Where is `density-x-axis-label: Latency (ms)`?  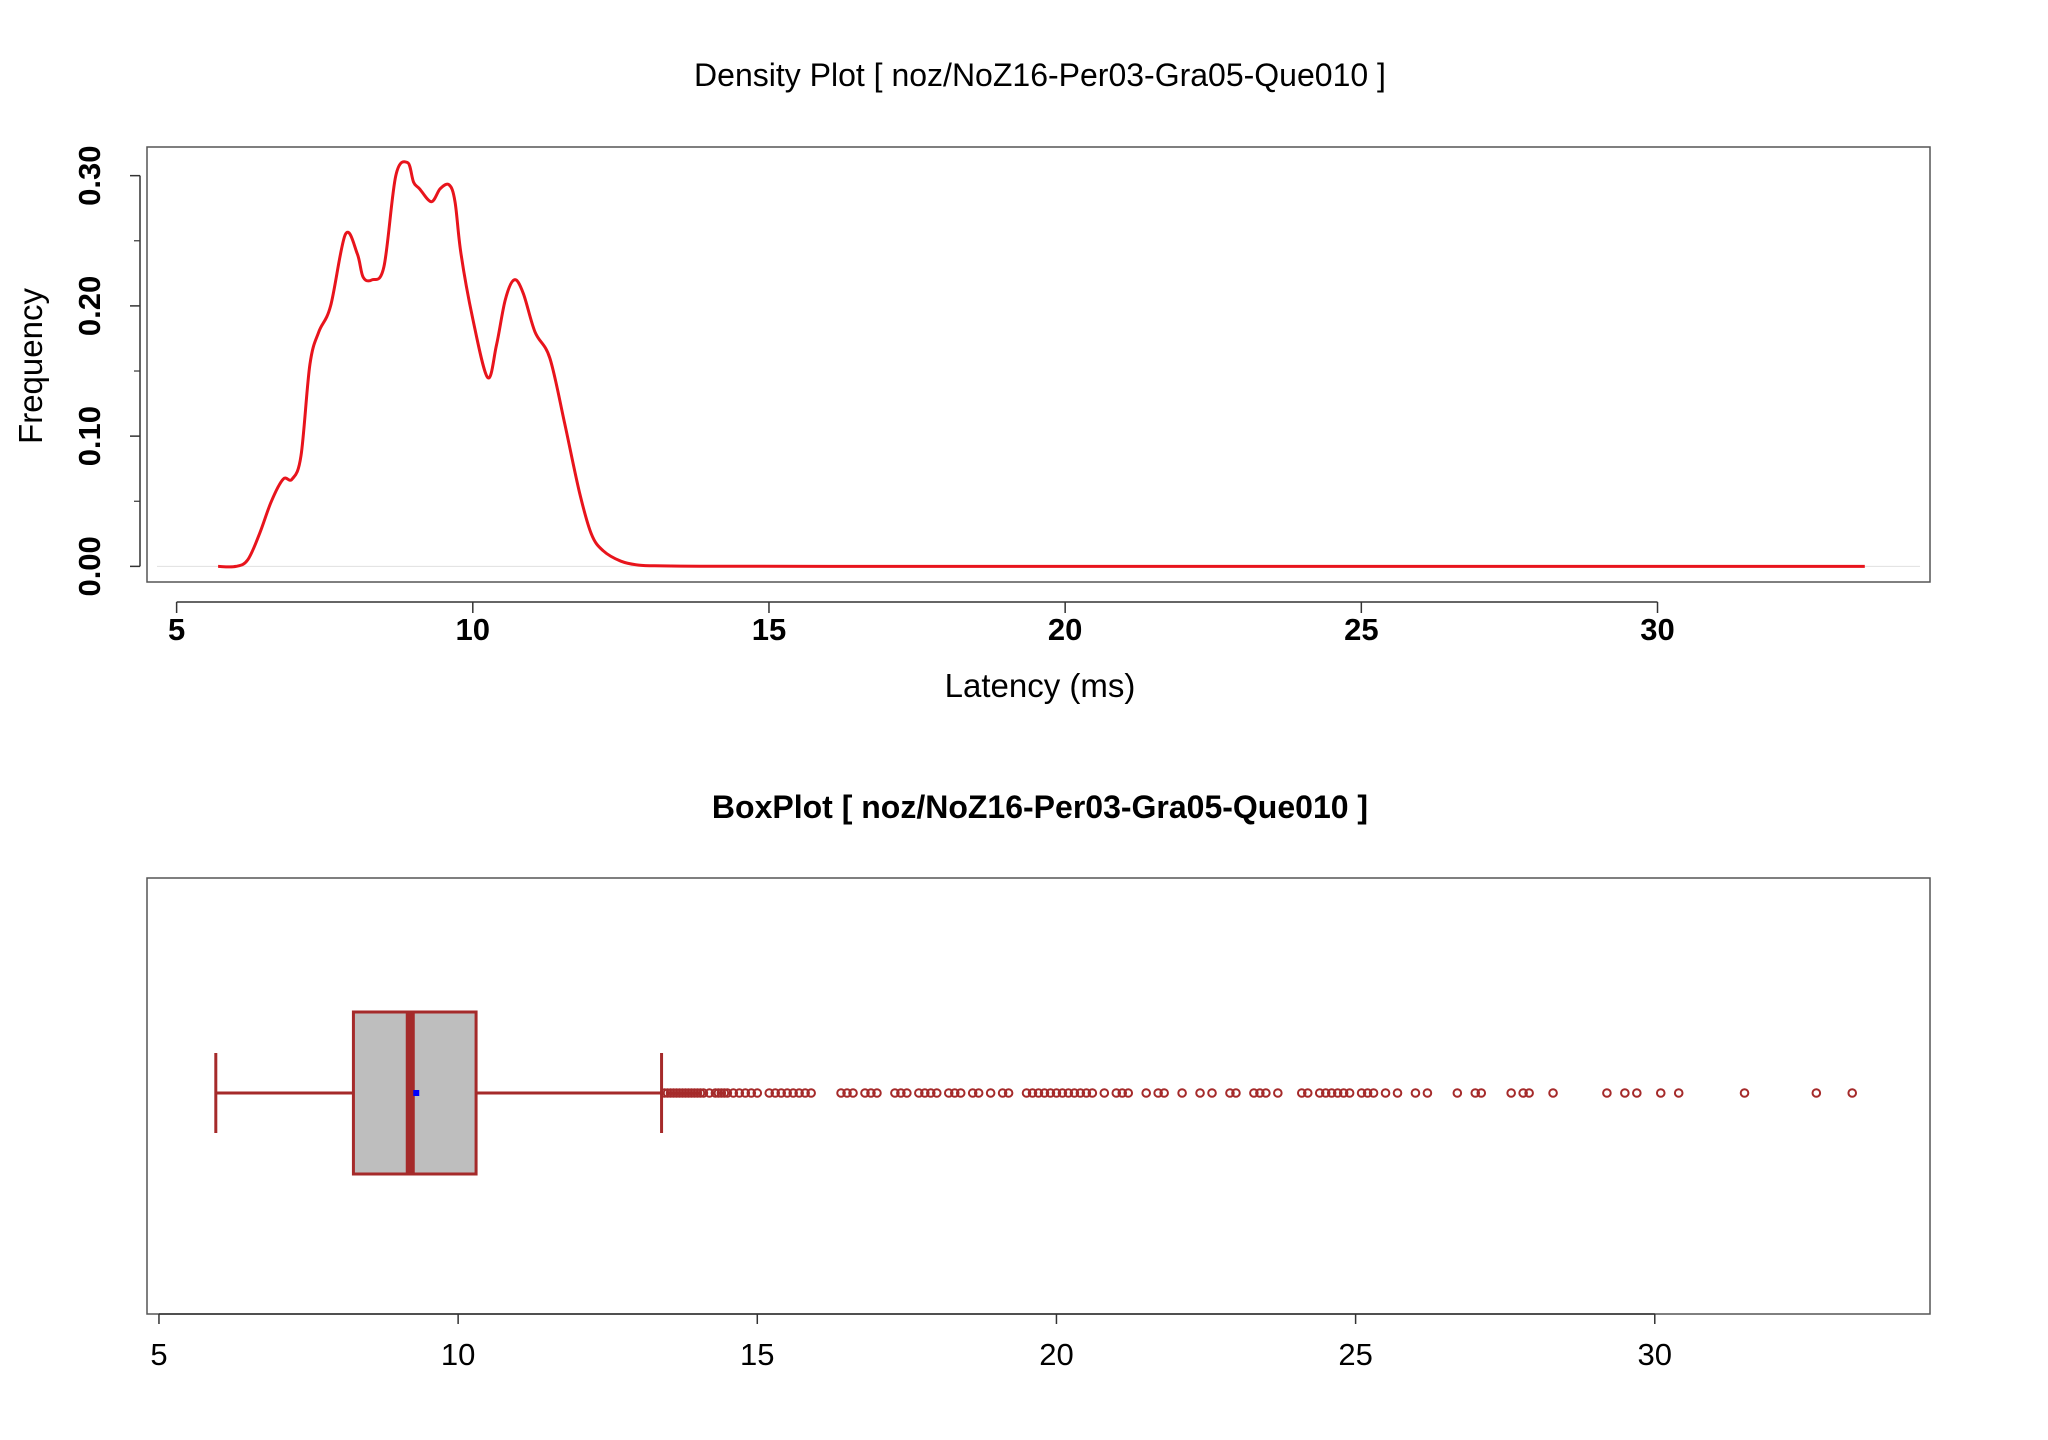
density-x-axis-label: Latency (ms) is located at coordinates (1040, 685).